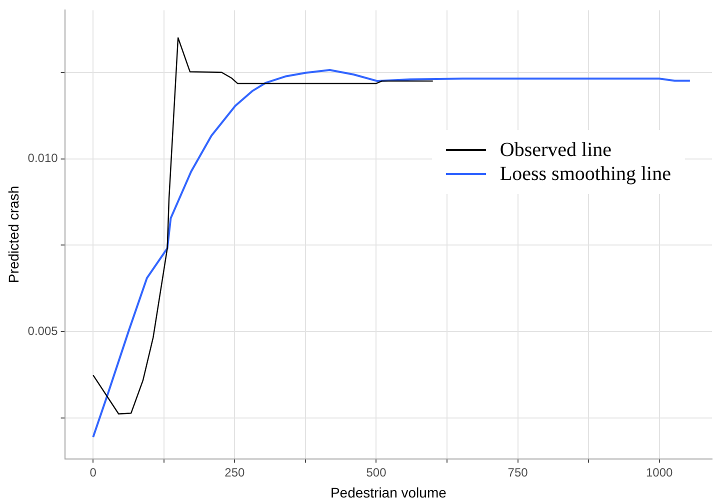  Describe the element at coordinates (93, 472) in the screenshot. I see `x-tick-label: 0` at that location.